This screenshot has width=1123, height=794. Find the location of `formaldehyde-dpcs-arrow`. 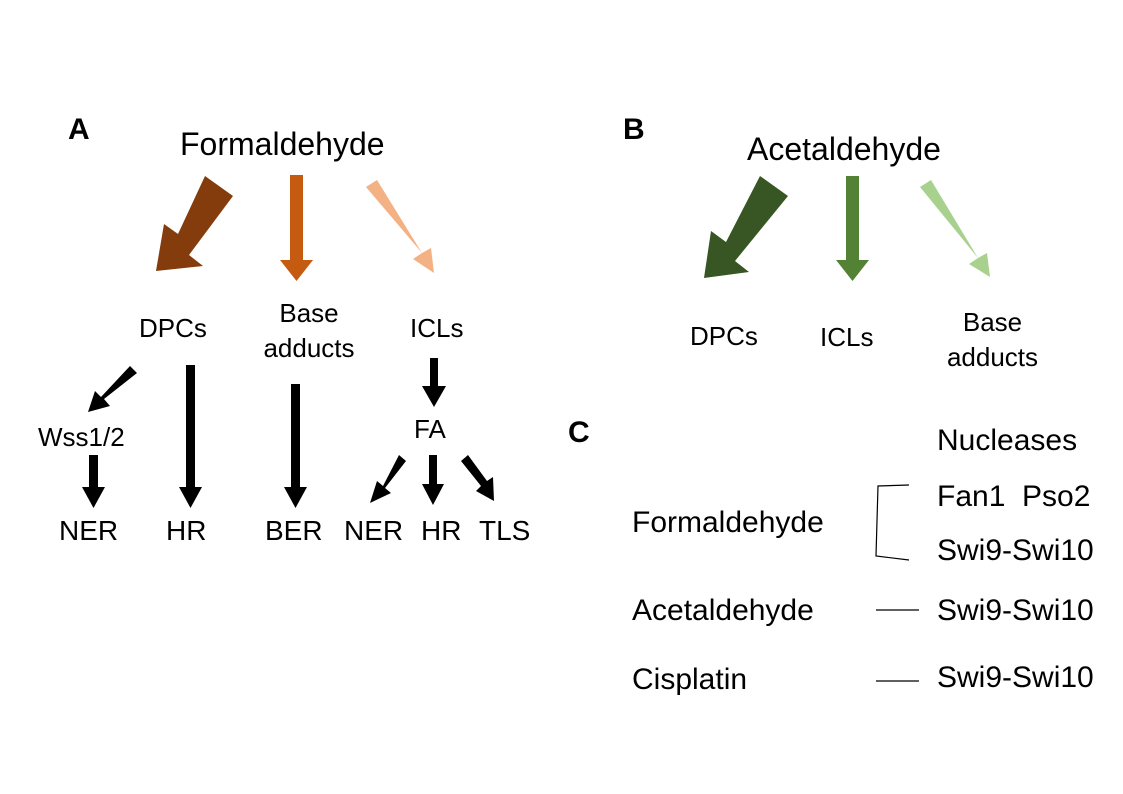

formaldehyde-dpcs-arrow is located at coordinates (194, 223).